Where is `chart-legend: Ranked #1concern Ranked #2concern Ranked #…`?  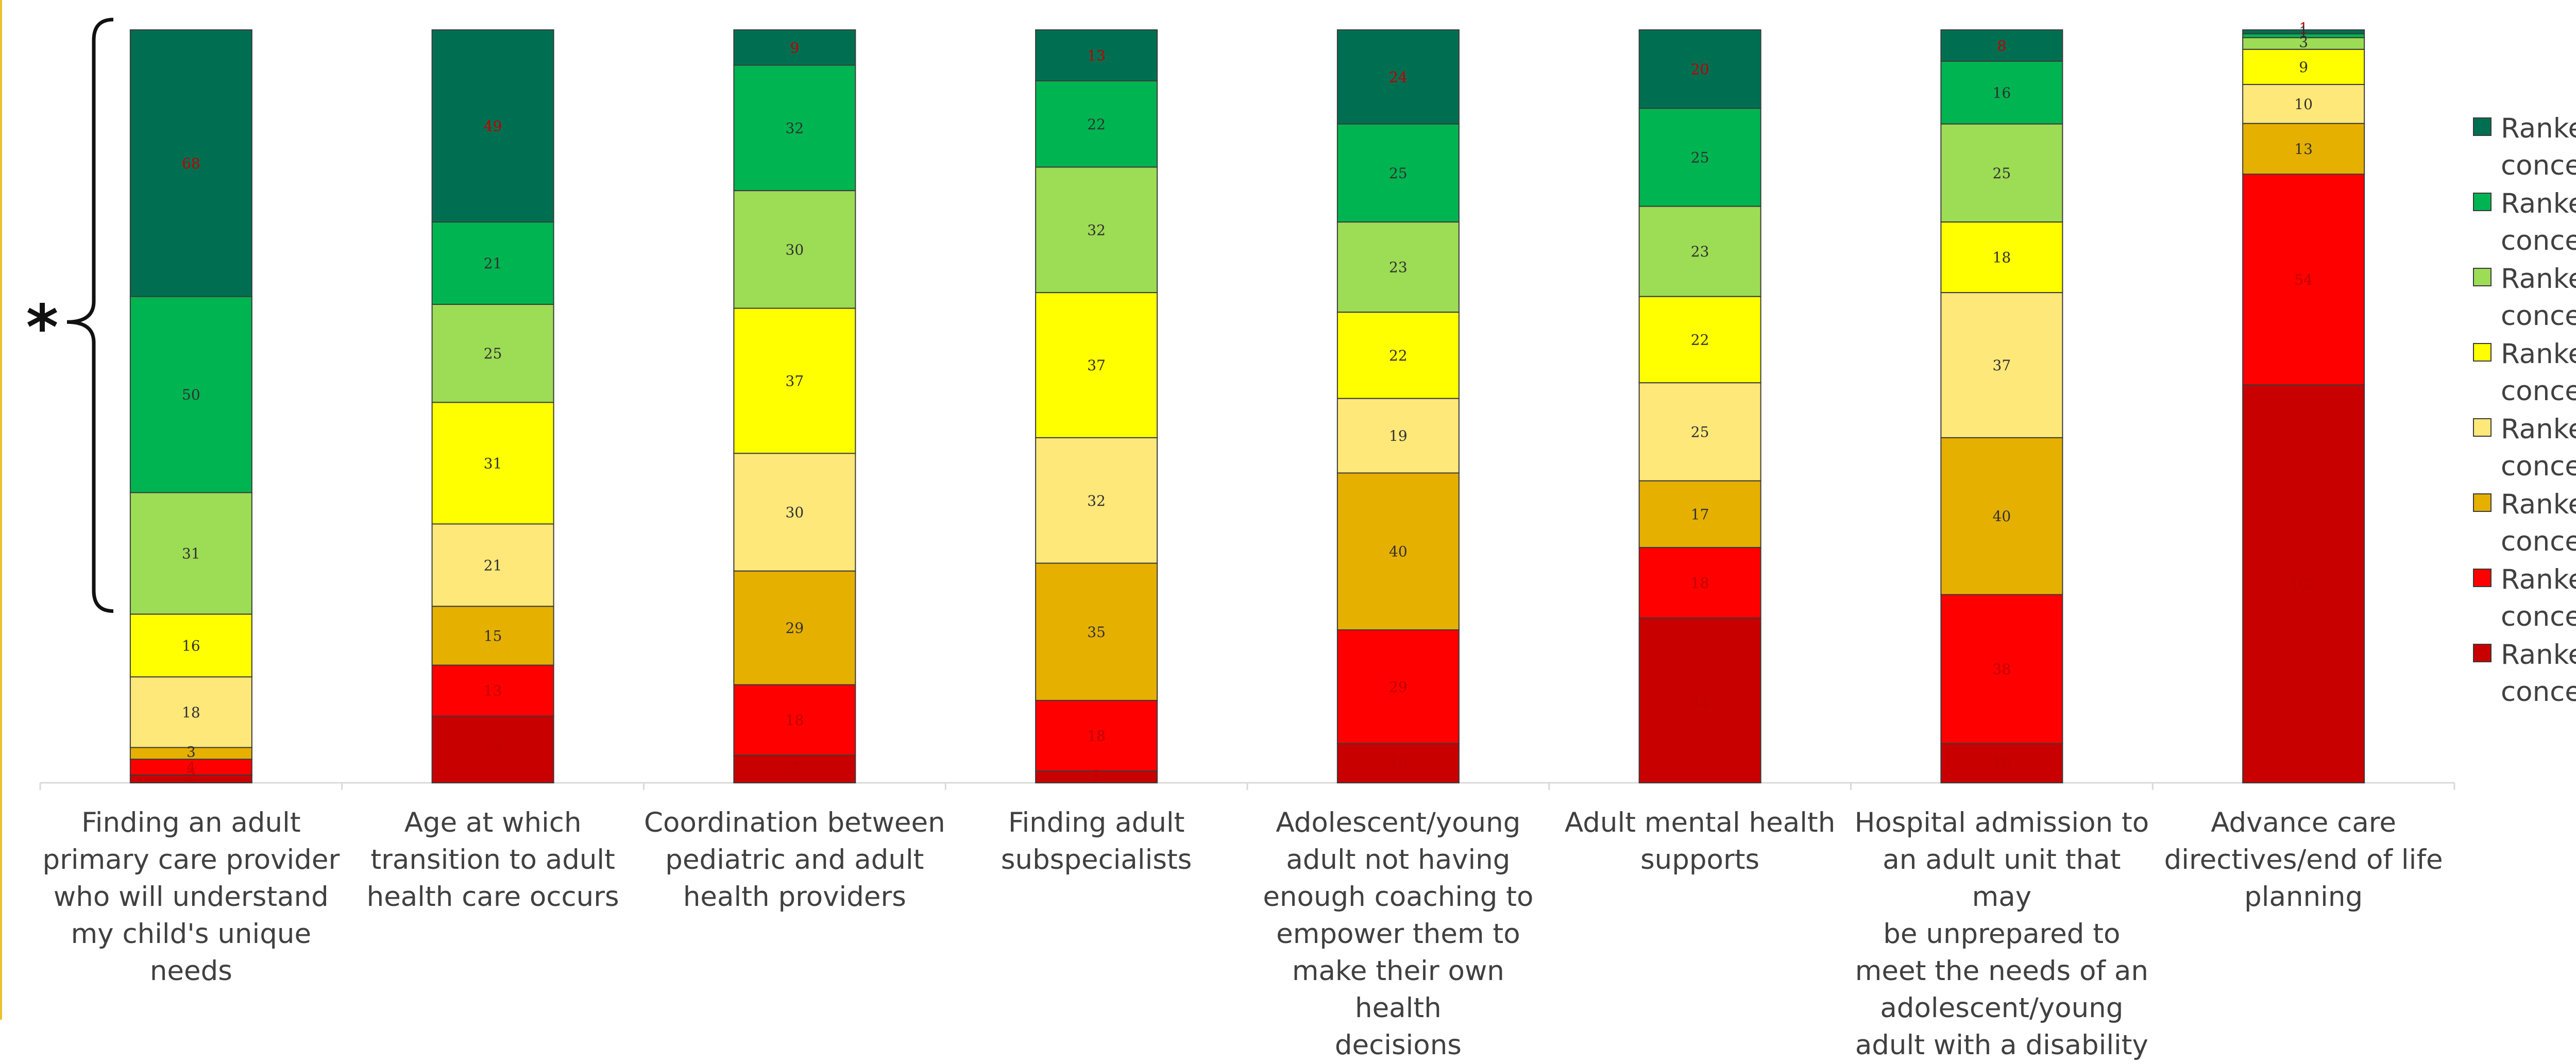
chart-legend: Ranked #1concern Ranked #2concern Ranked #… is located at coordinates (2524, 411).